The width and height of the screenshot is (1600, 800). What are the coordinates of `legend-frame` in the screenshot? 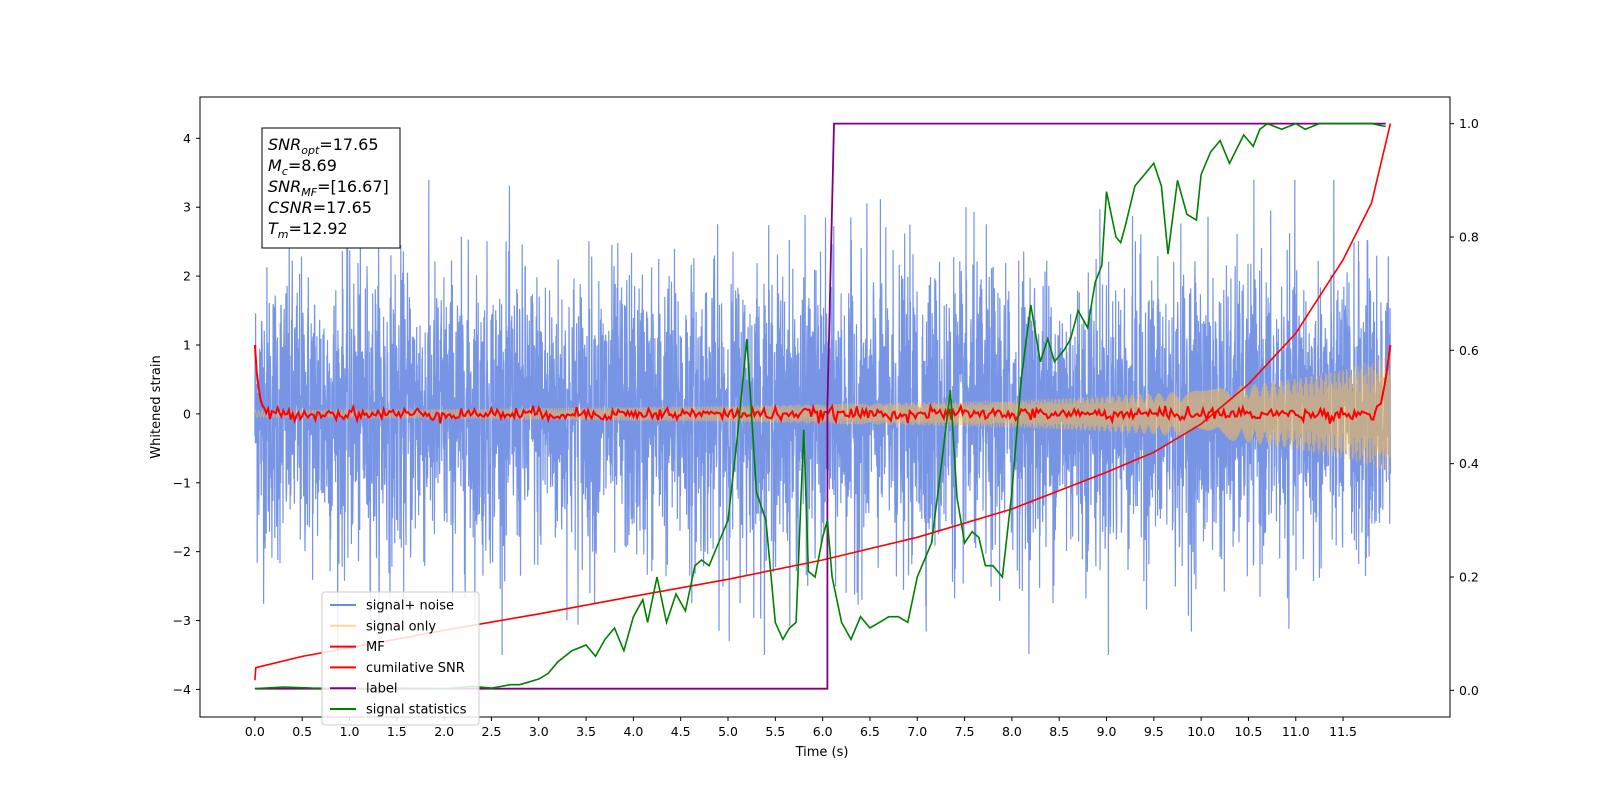 It's located at (400, 658).